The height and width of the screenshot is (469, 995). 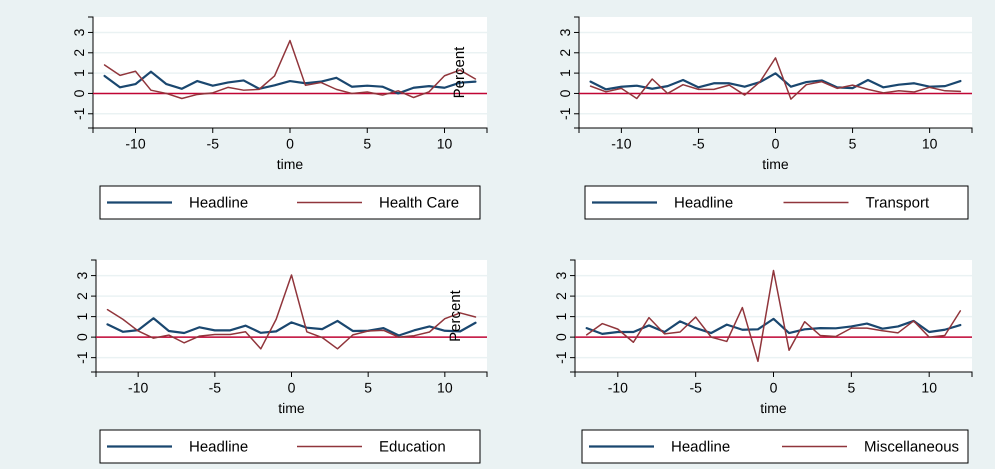 I want to click on legend-label: Education, so click(x=412, y=447).